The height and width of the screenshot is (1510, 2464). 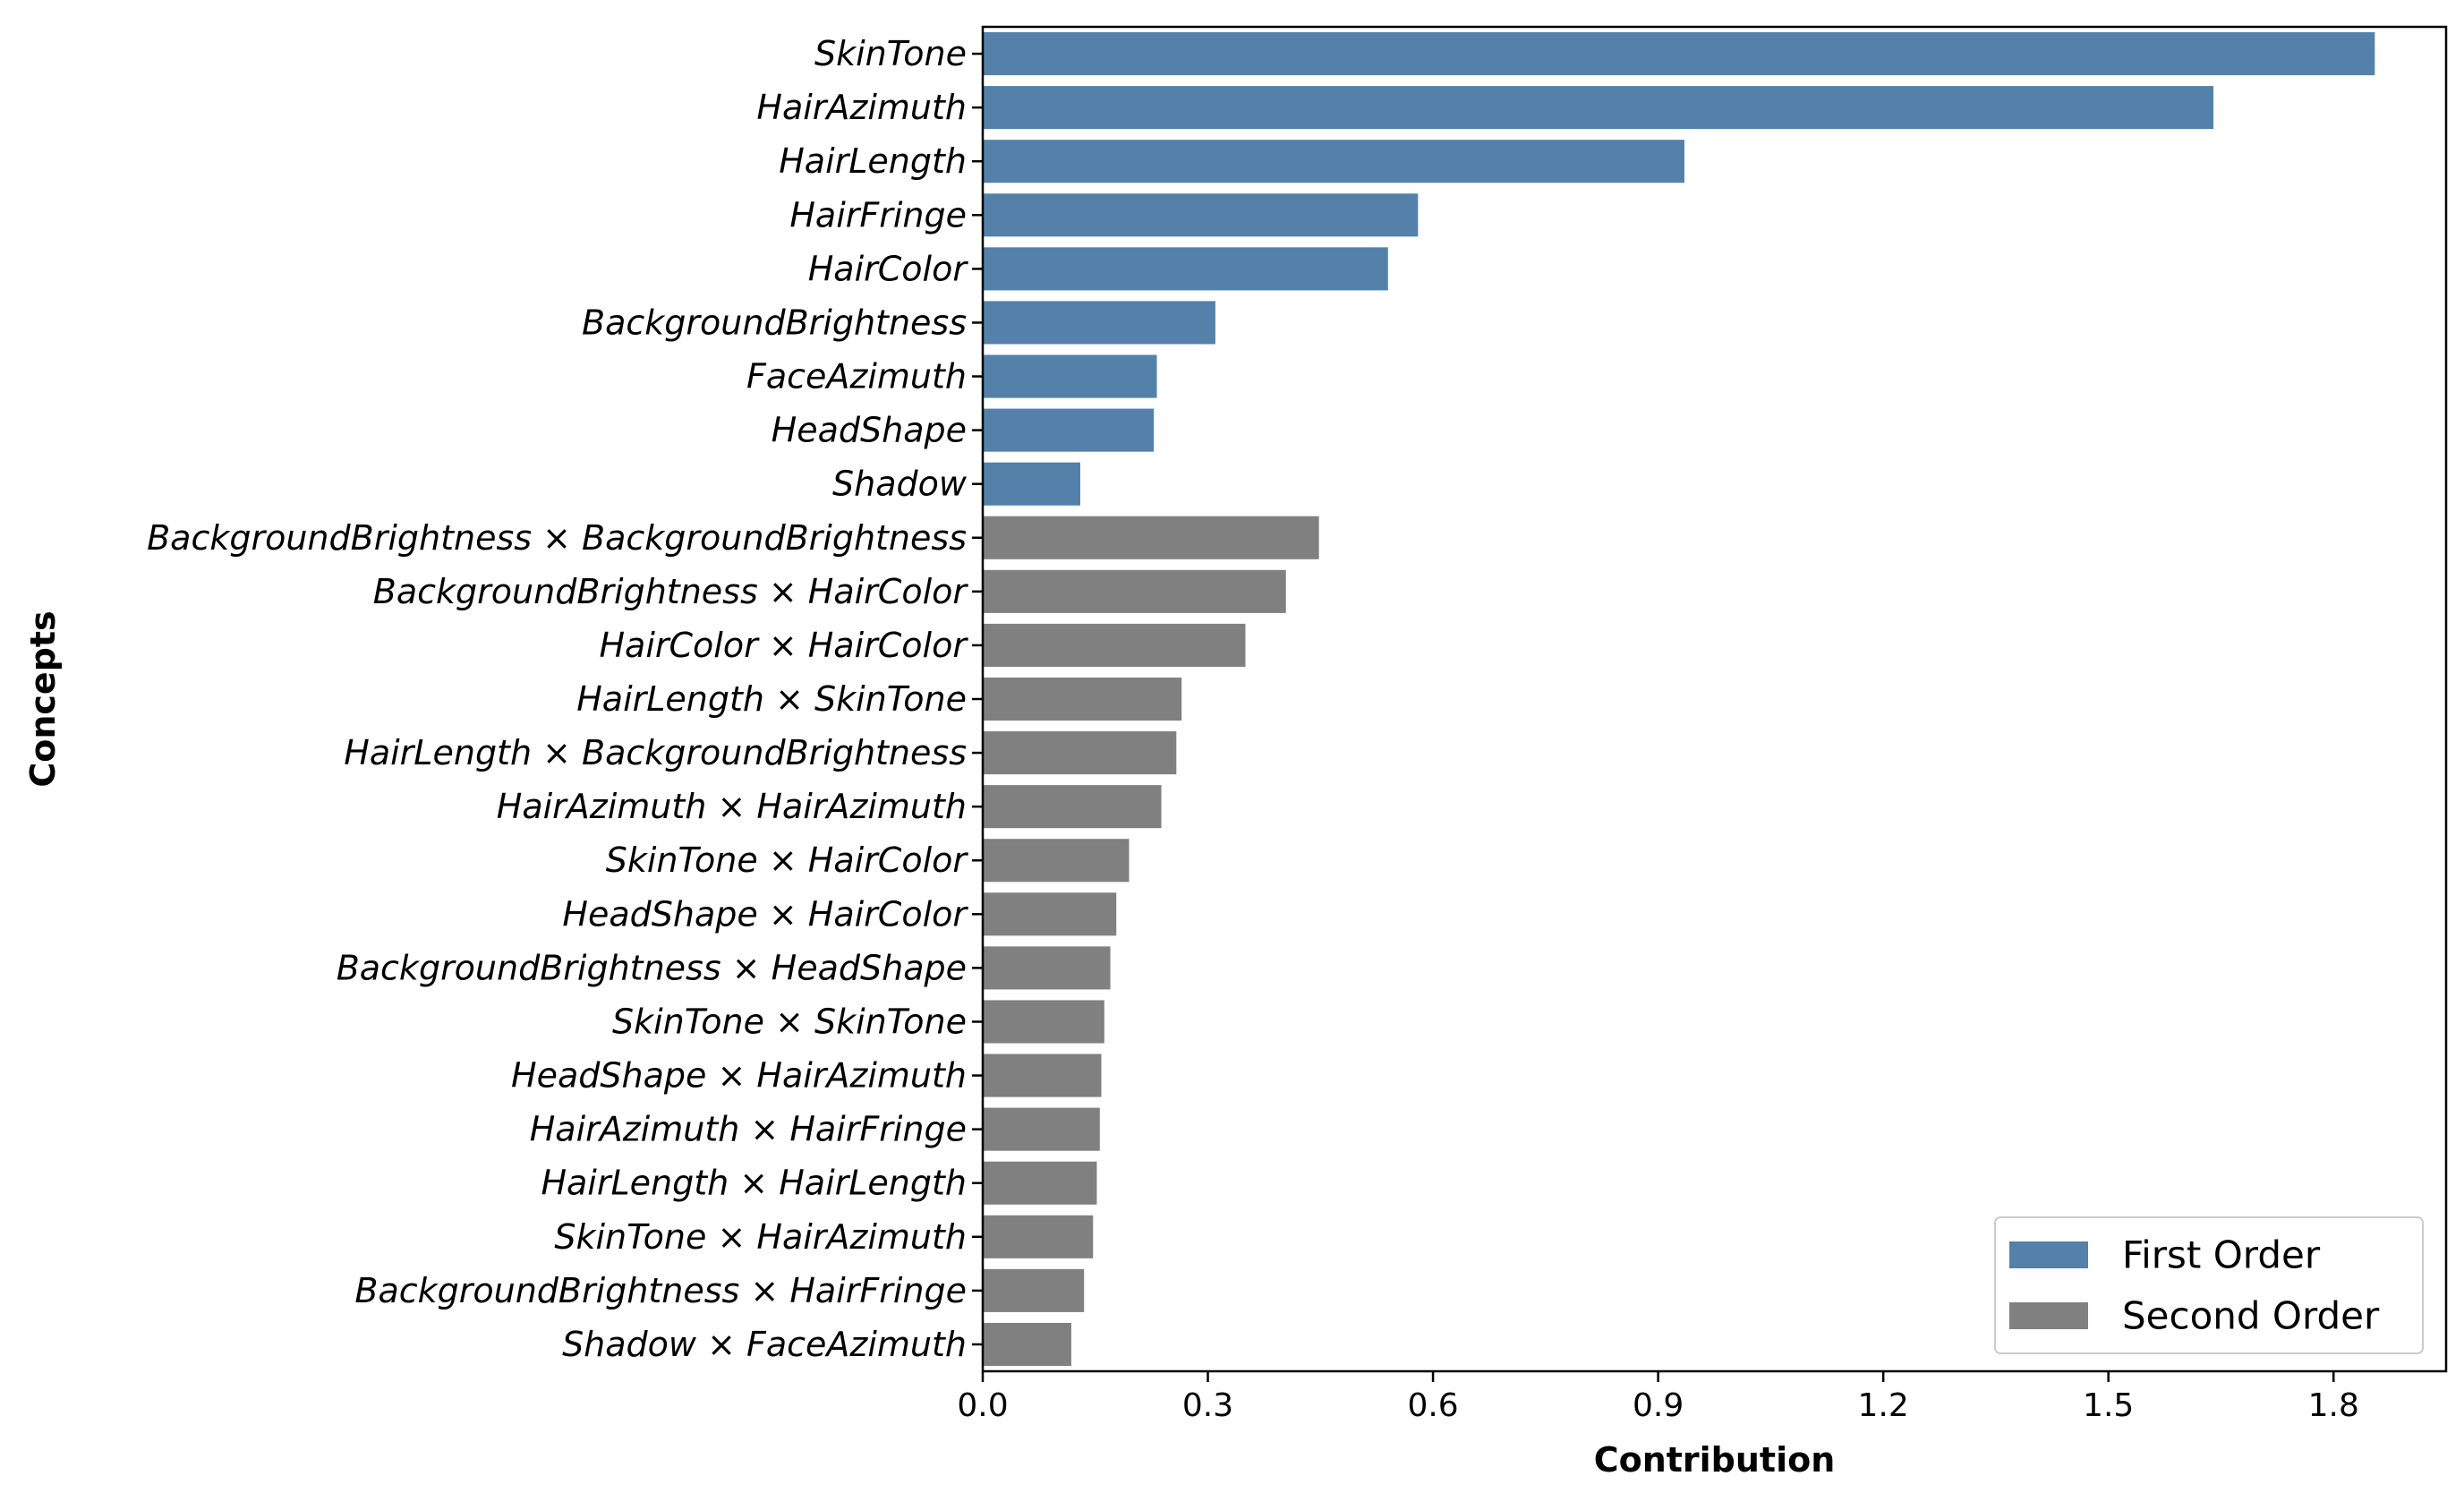 What do you see at coordinates (1050, 914) in the screenshot?
I see `bar-headshape-haircolor` at bounding box center [1050, 914].